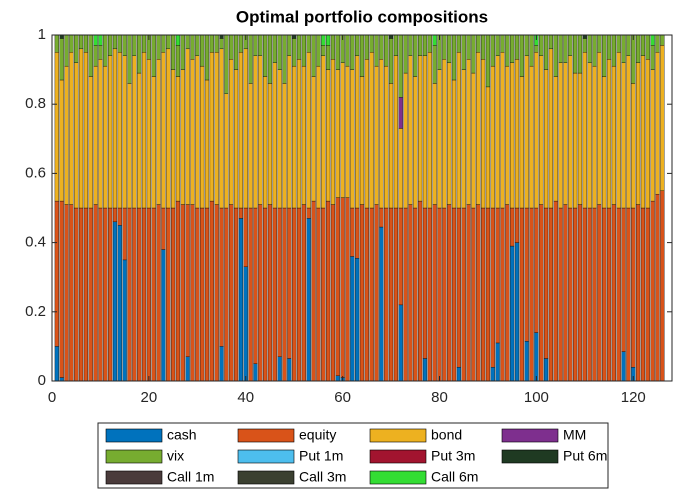  Describe the element at coordinates (574, 435) in the screenshot. I see `legend-label: MM` at that location.